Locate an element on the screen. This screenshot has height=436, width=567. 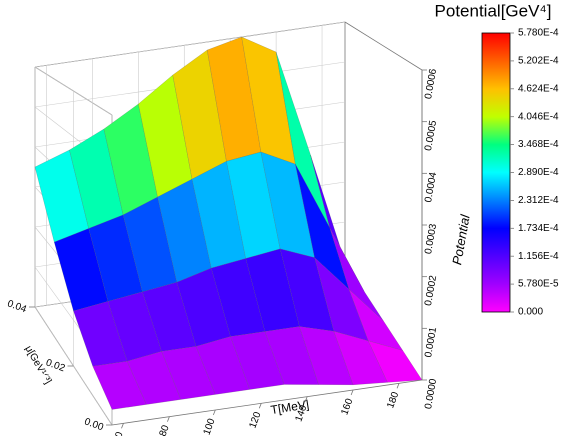
colorbar-tick-label: 5.202E-4 is located at coordinates (538, 61).